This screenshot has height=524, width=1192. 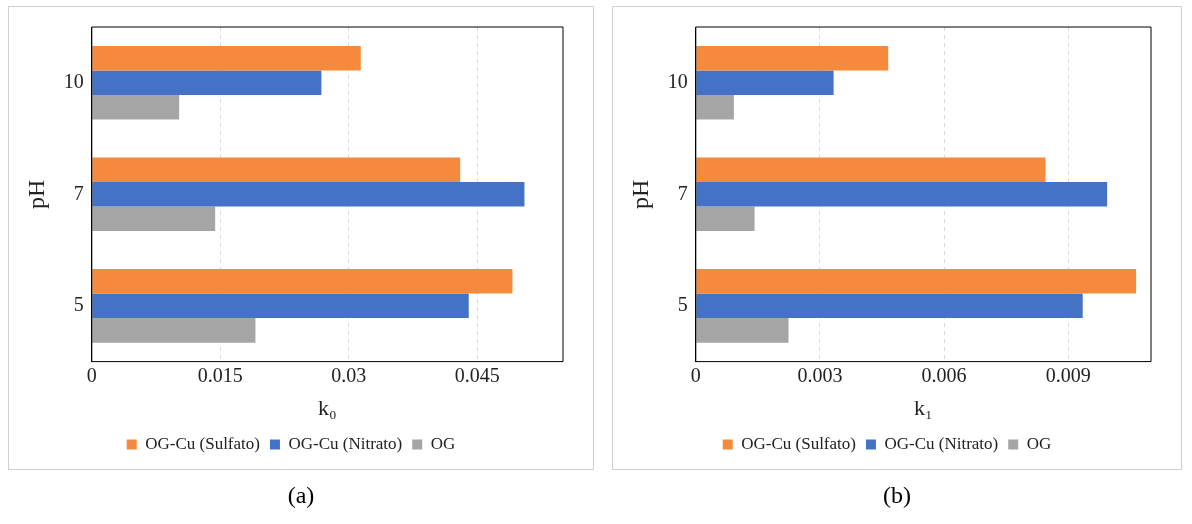 What do you see at coordinates (301, 495) in the screenshot?
I see `text: (a)` at bounding box center [301, 495].